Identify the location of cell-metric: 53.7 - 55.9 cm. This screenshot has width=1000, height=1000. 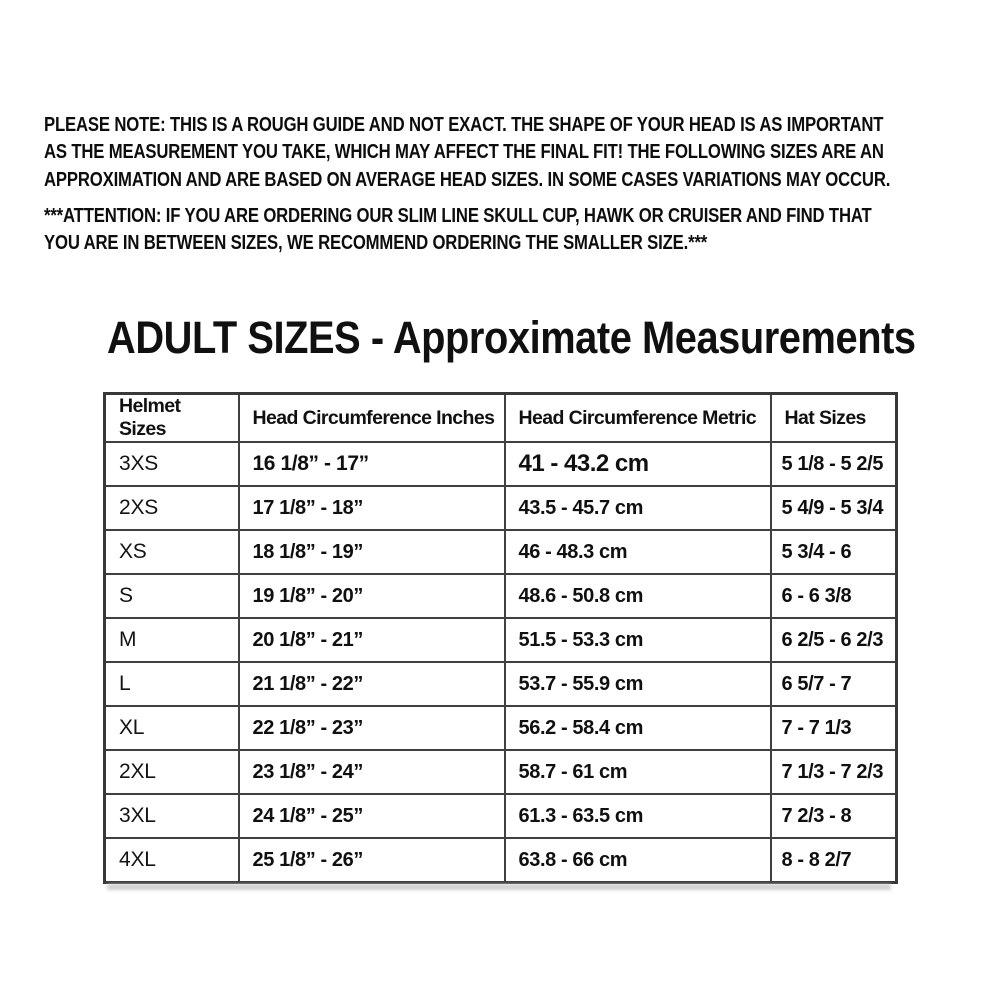
(637, 684).